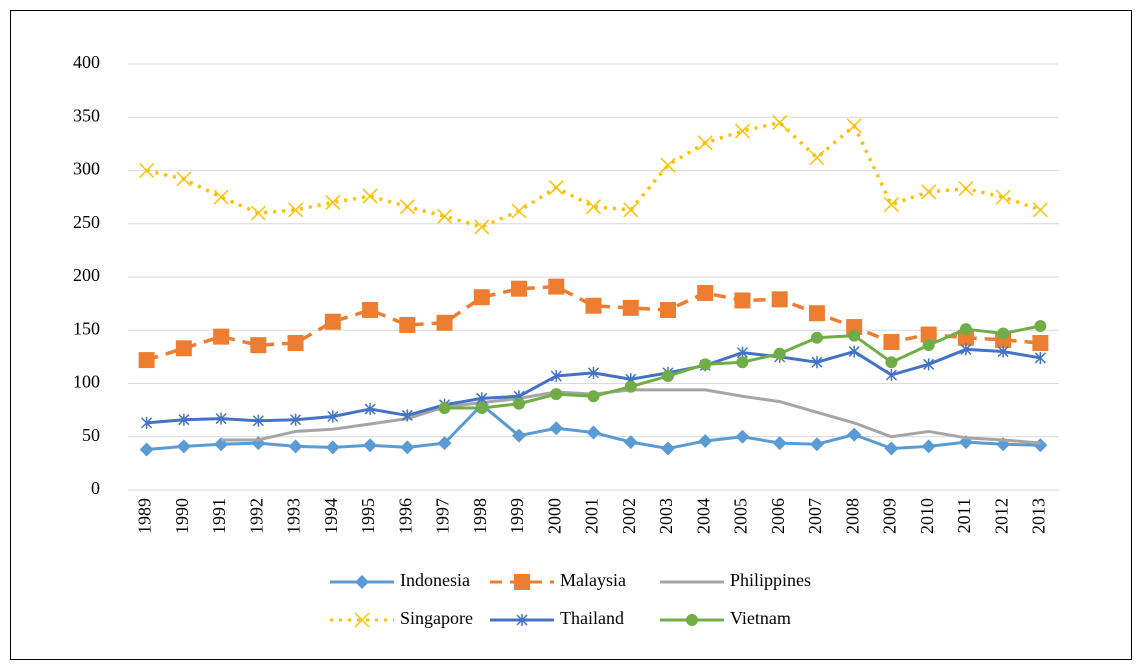 Image resolution: width=1142 pixels, height=670 pixels. I want to click on legend-label: Philippines, so click(770, 580).